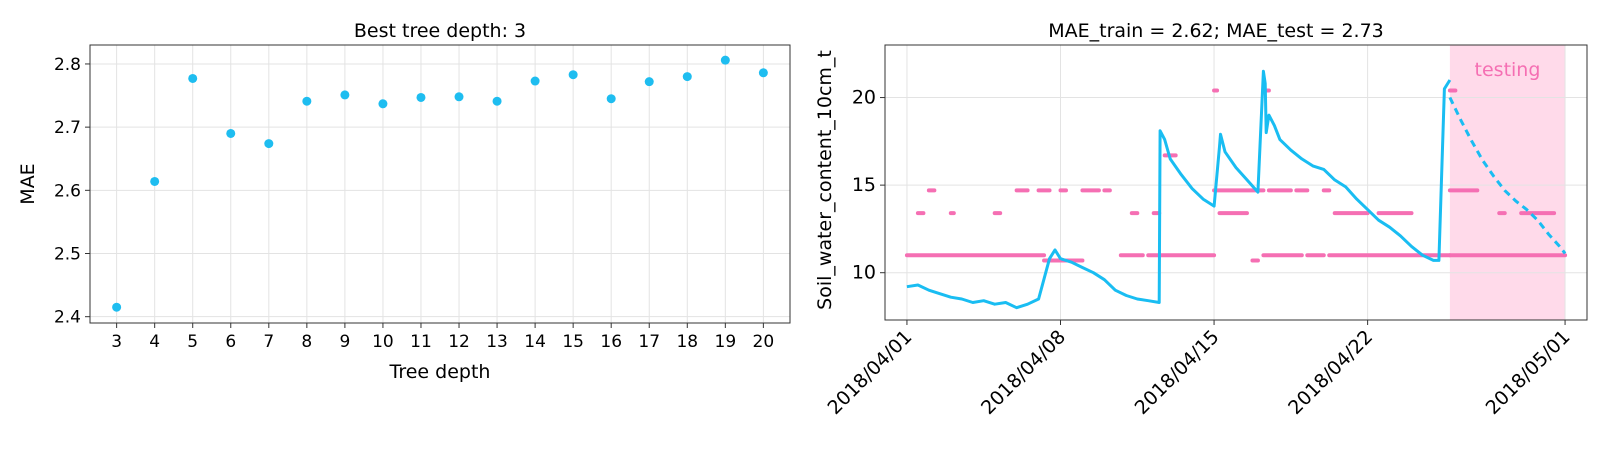 The width and height of the screenshot is (1600, 450). Describe the element at coordinates (67, 65) in the screenshot. I see `mae-y-tick-label: 2.8` at that location.